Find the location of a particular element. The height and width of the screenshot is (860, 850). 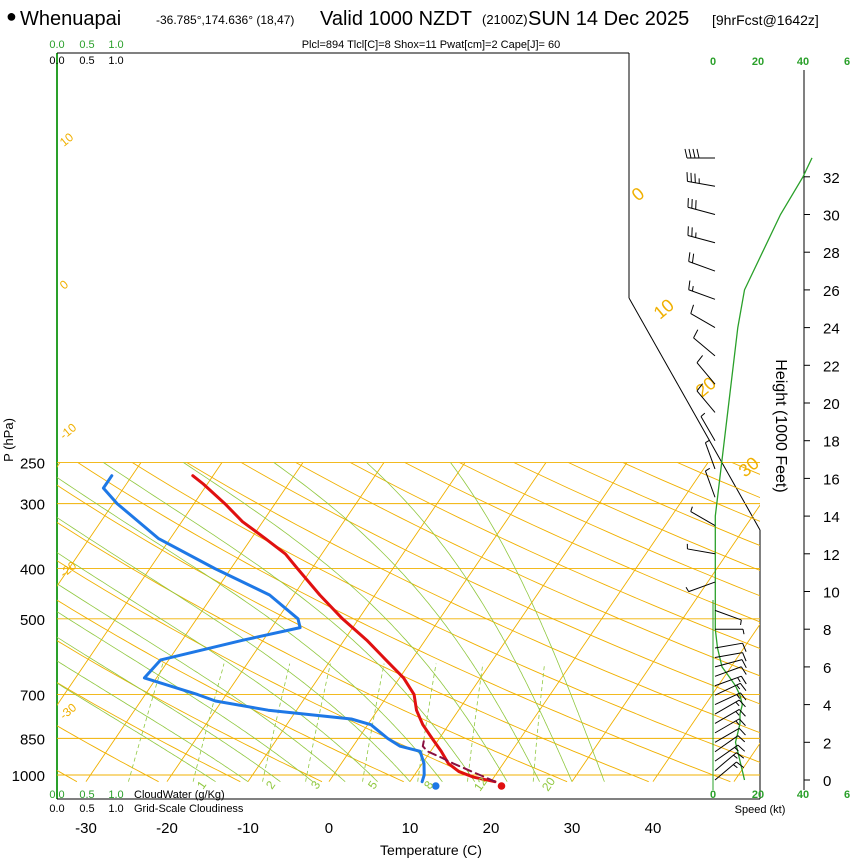

mixing-ratio-line is located at coordinates (318, 723).